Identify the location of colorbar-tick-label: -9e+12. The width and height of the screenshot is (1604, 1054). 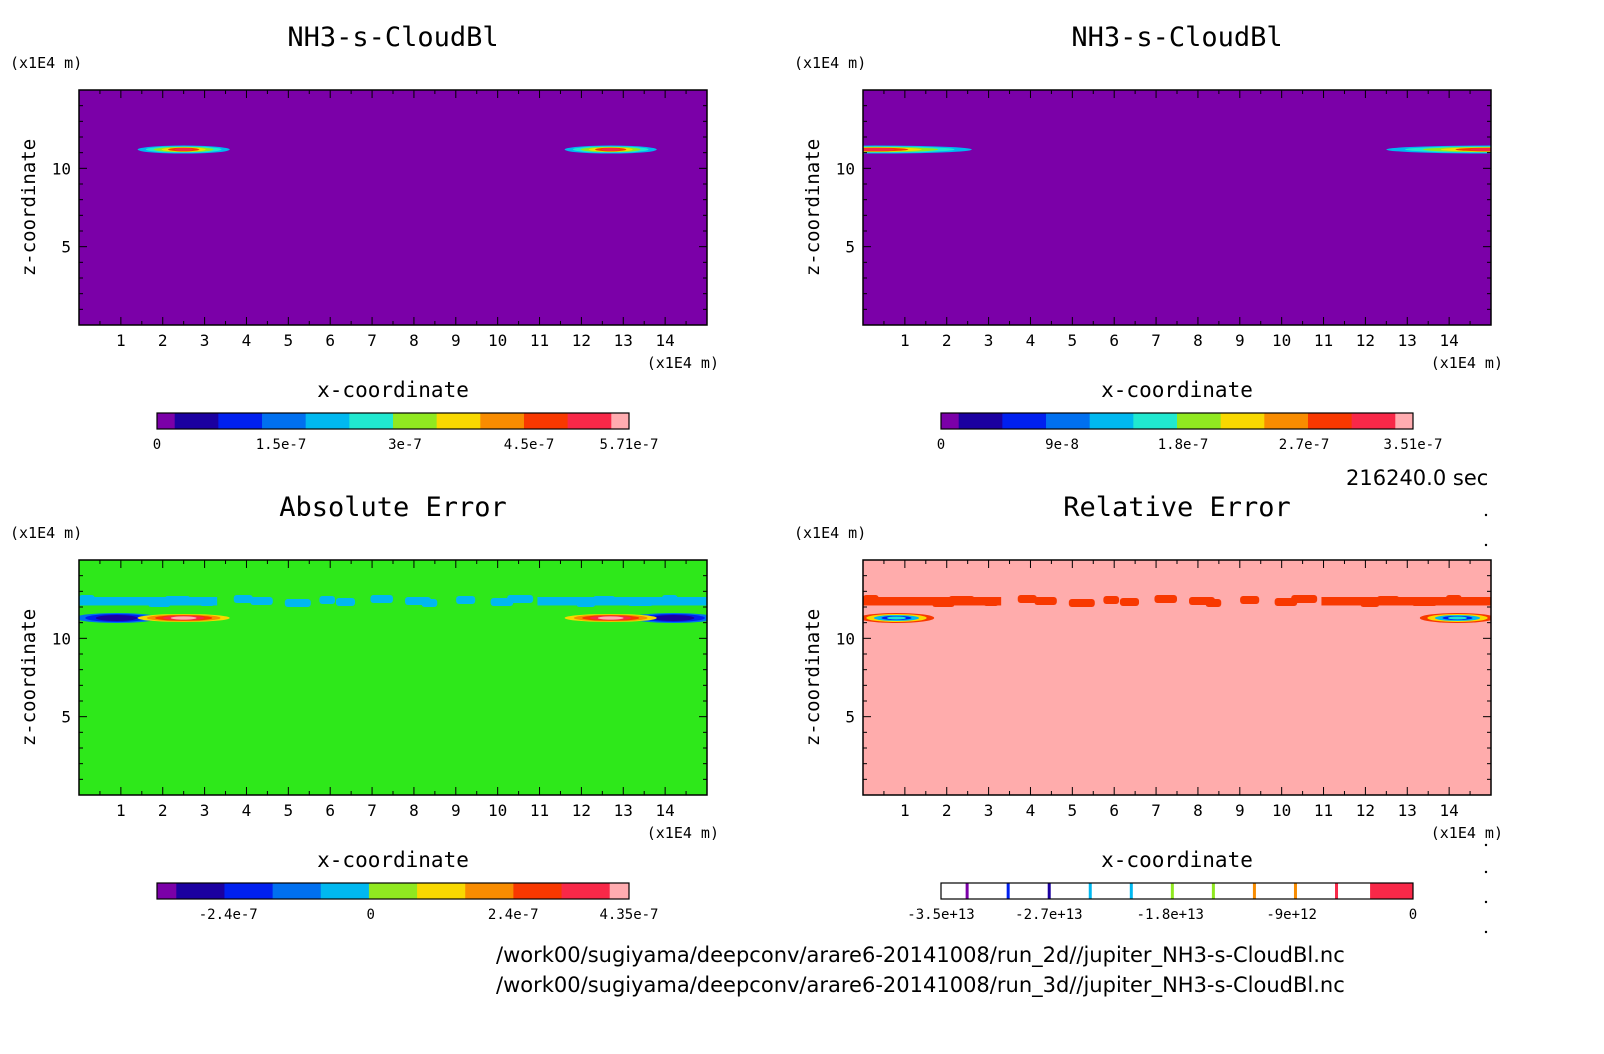
(1291, 915).